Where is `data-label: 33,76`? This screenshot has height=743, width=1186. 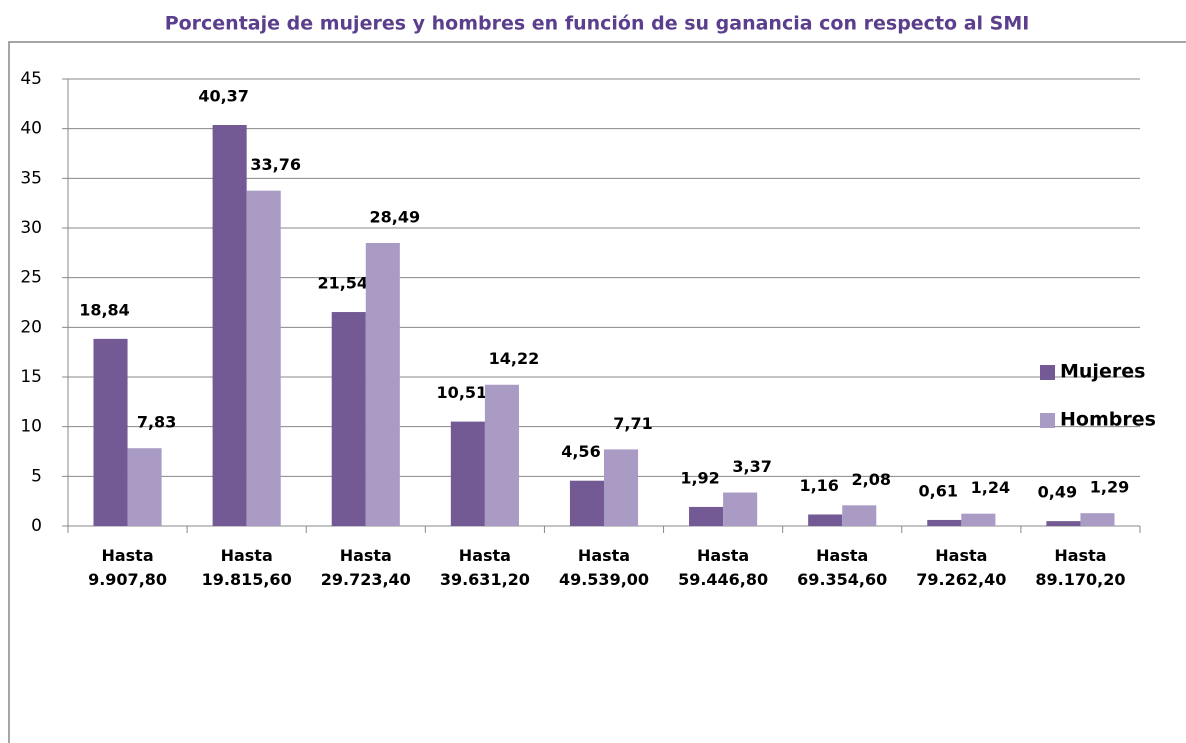
data-label: 33,76 is located at coordinates (275, 164).